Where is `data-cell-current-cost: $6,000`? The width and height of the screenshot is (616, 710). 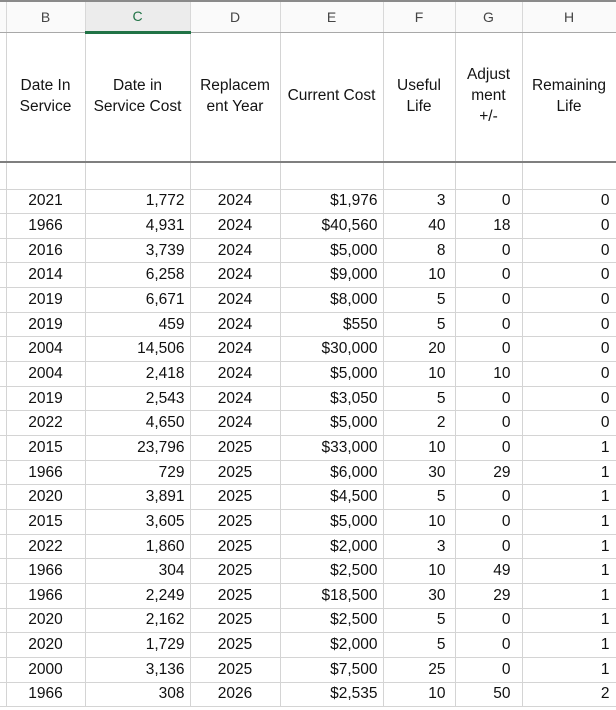
data-cell-current-cost: $6,000 is located at coordinates (332, 473).